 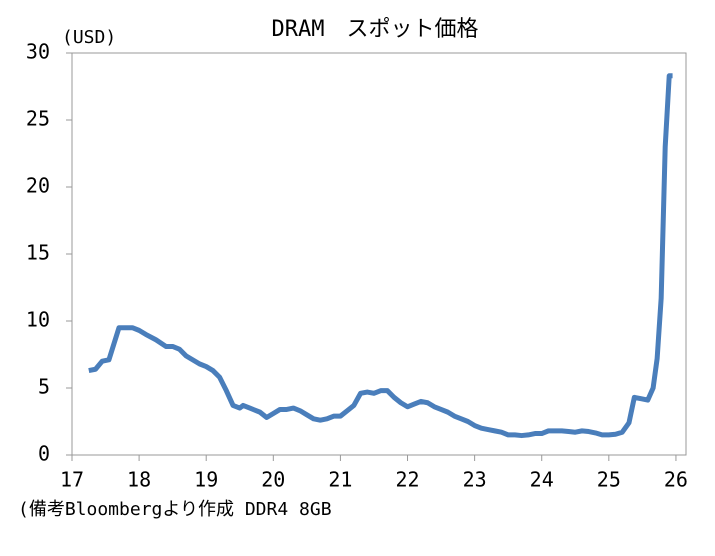 What do you see at coordinates (139, 480) in the screenshot?
I see `x-tick-label: 18` at bounding box center [139, 480].